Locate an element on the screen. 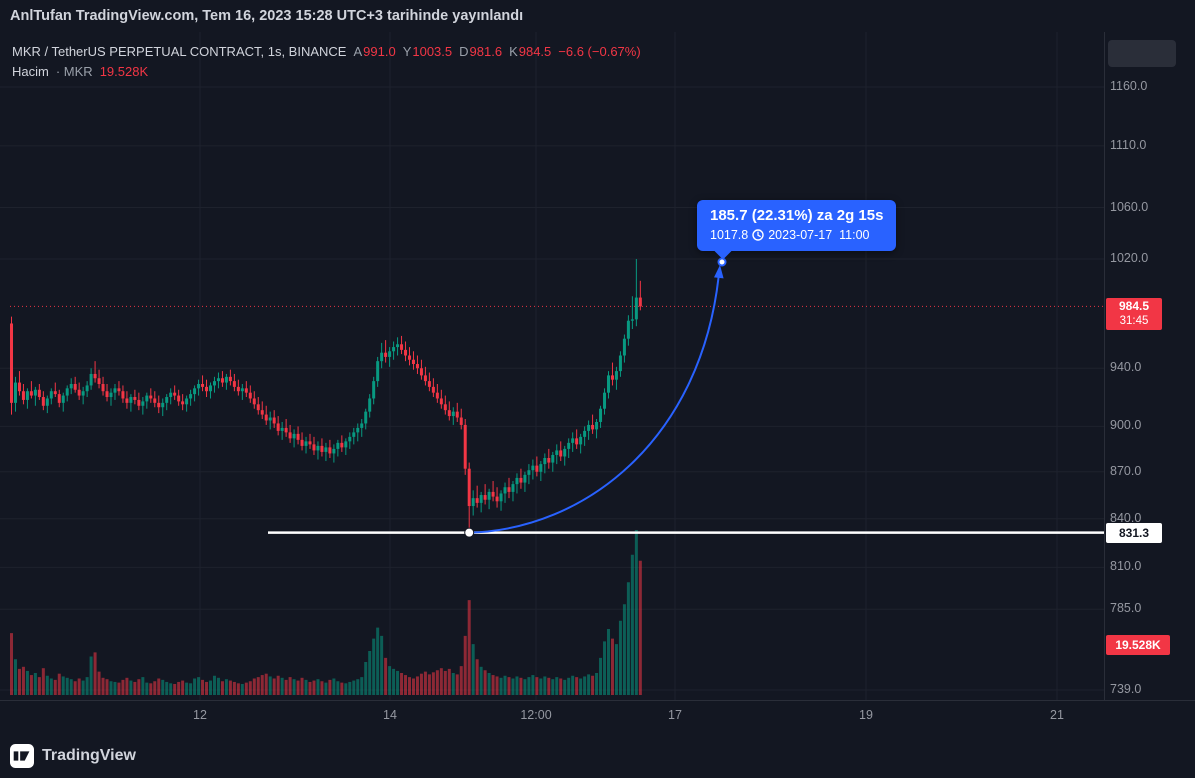  footer-brand-text: TradingView is located at coordinates (89, 755).